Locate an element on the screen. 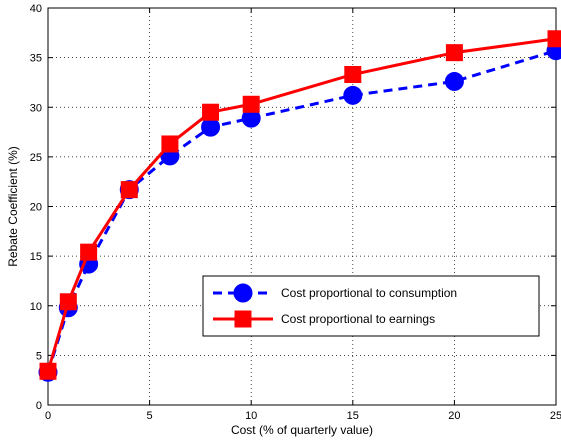 This screenshot has height=444, width=561. y-tick-label: 0 is located at coordinates (39, 406).